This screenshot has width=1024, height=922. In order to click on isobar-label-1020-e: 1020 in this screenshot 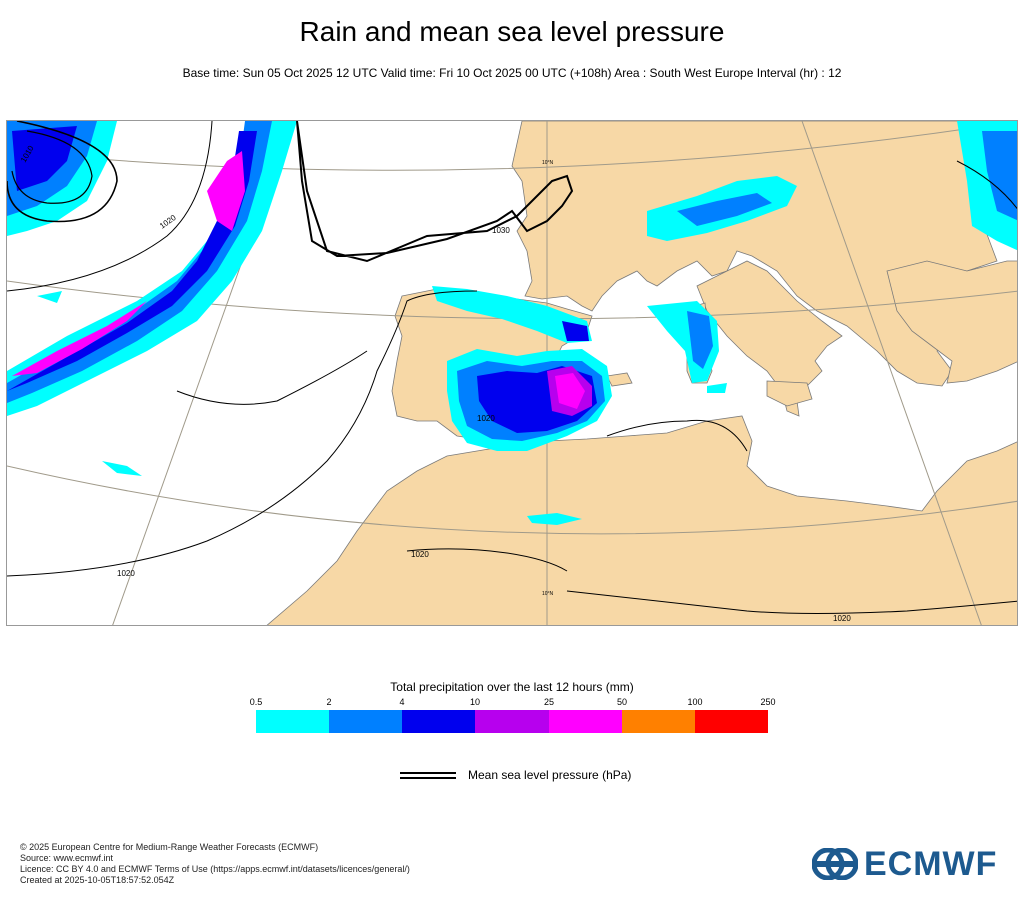, I will do `click(842, 618)`.